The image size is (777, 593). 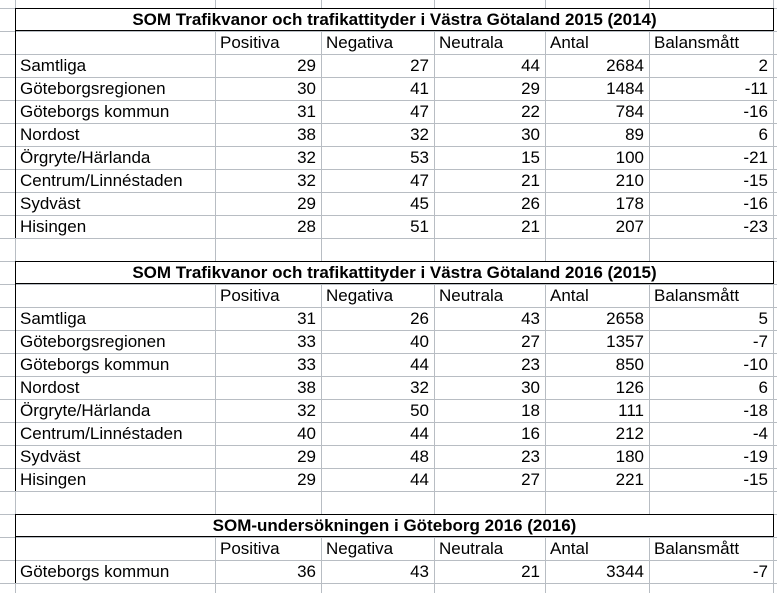 What do you see at coordinates (755, 111) in the screenshot?
I see `value-cell: -16` at bounding box center [755, 111].